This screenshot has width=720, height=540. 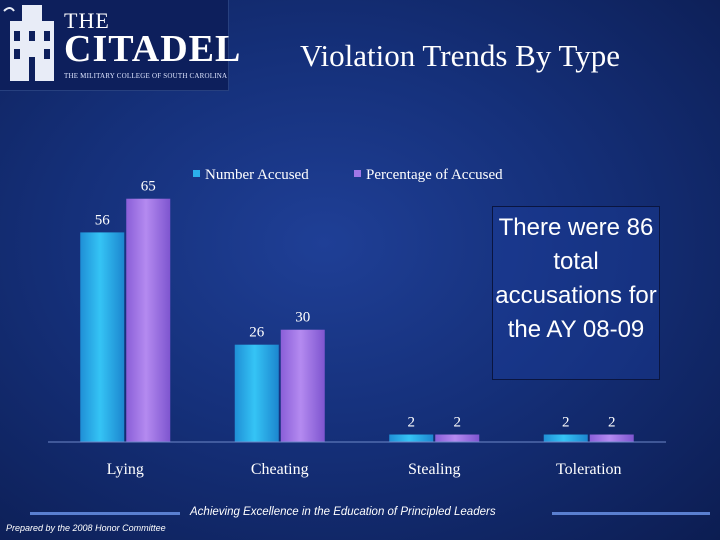 I want to click on slide-title: Violation Trends By Type, so click(x=460, y=55).